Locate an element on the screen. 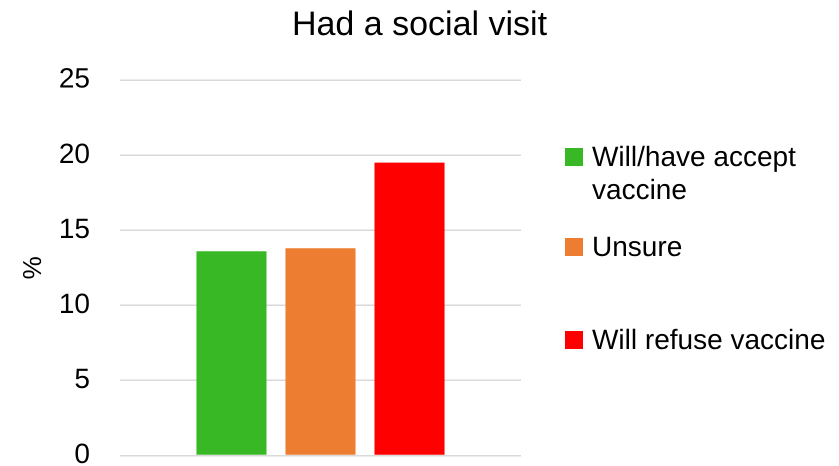 This screenshot has width=839, height=466. y-tick-label: 20 is located at coordinates (74, 153).